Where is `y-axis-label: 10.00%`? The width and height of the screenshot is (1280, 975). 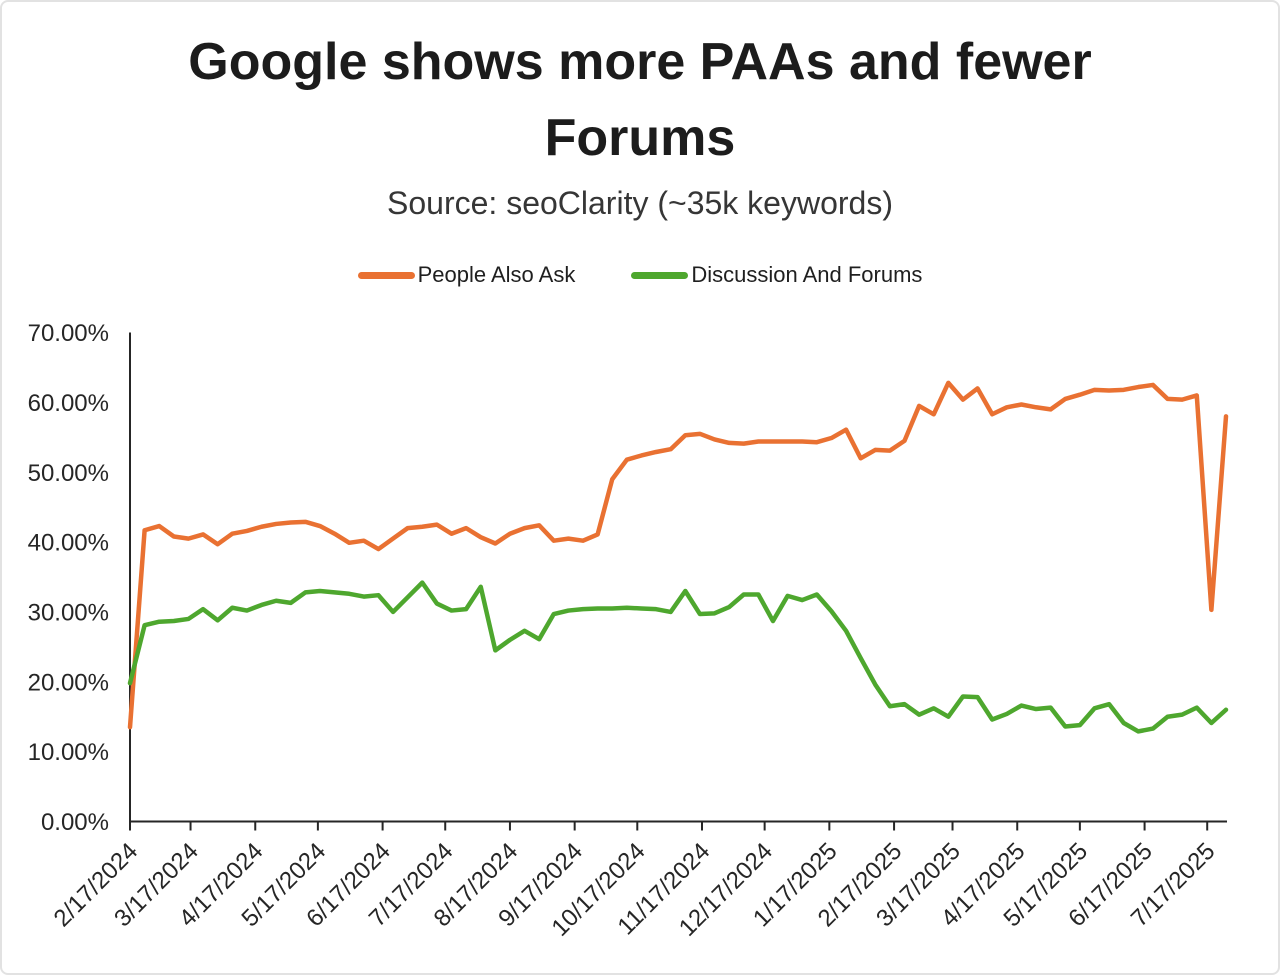
y-axis-label: 10.00% is located at coordinates (68, 752).